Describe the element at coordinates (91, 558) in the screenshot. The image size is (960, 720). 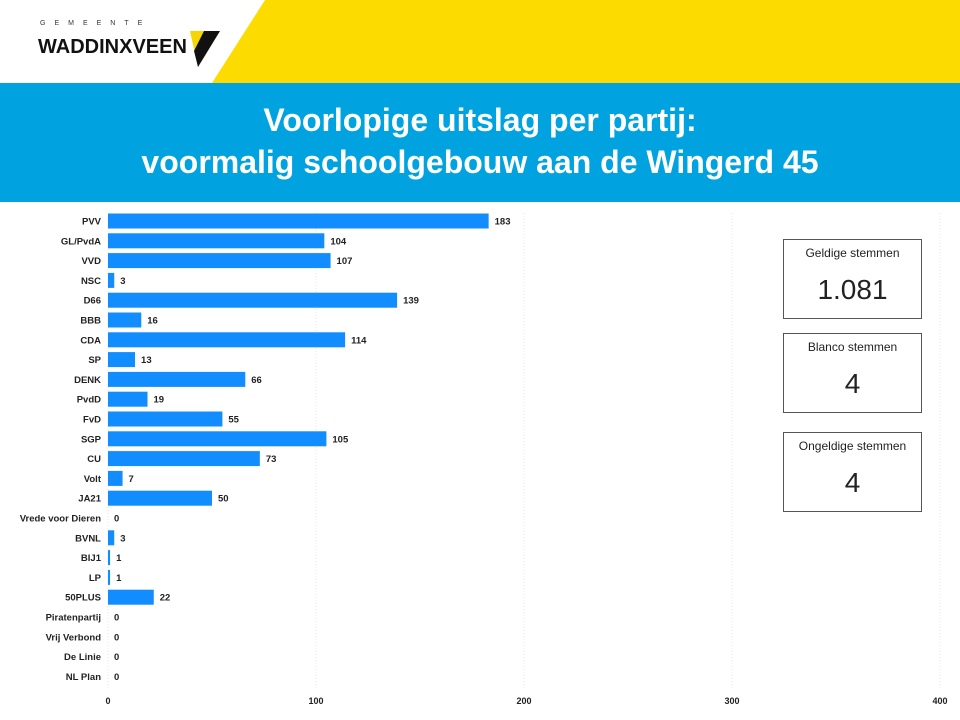
I see `category-label: BIJ1` at that location.